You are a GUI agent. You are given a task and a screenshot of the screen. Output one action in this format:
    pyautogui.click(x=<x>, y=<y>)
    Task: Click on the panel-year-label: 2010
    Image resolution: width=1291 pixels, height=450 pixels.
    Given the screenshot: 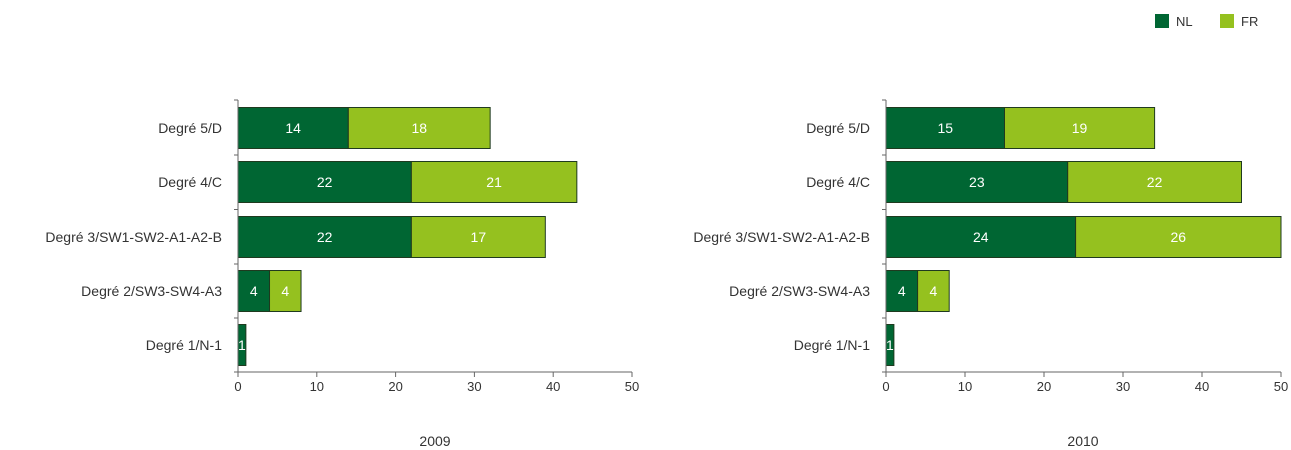 What is the action you would take?
    pyautogui.click(x=1082, y=441)
    